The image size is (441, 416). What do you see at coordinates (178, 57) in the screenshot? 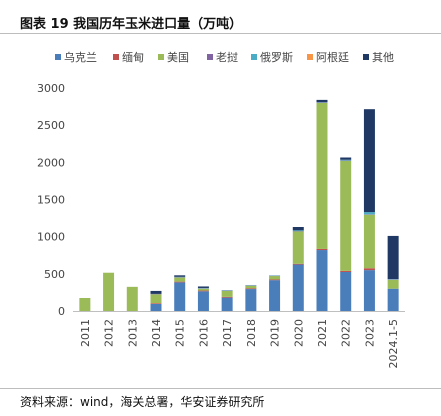
I see `legend-label-2: 美国` at bounding box center [178, 57].